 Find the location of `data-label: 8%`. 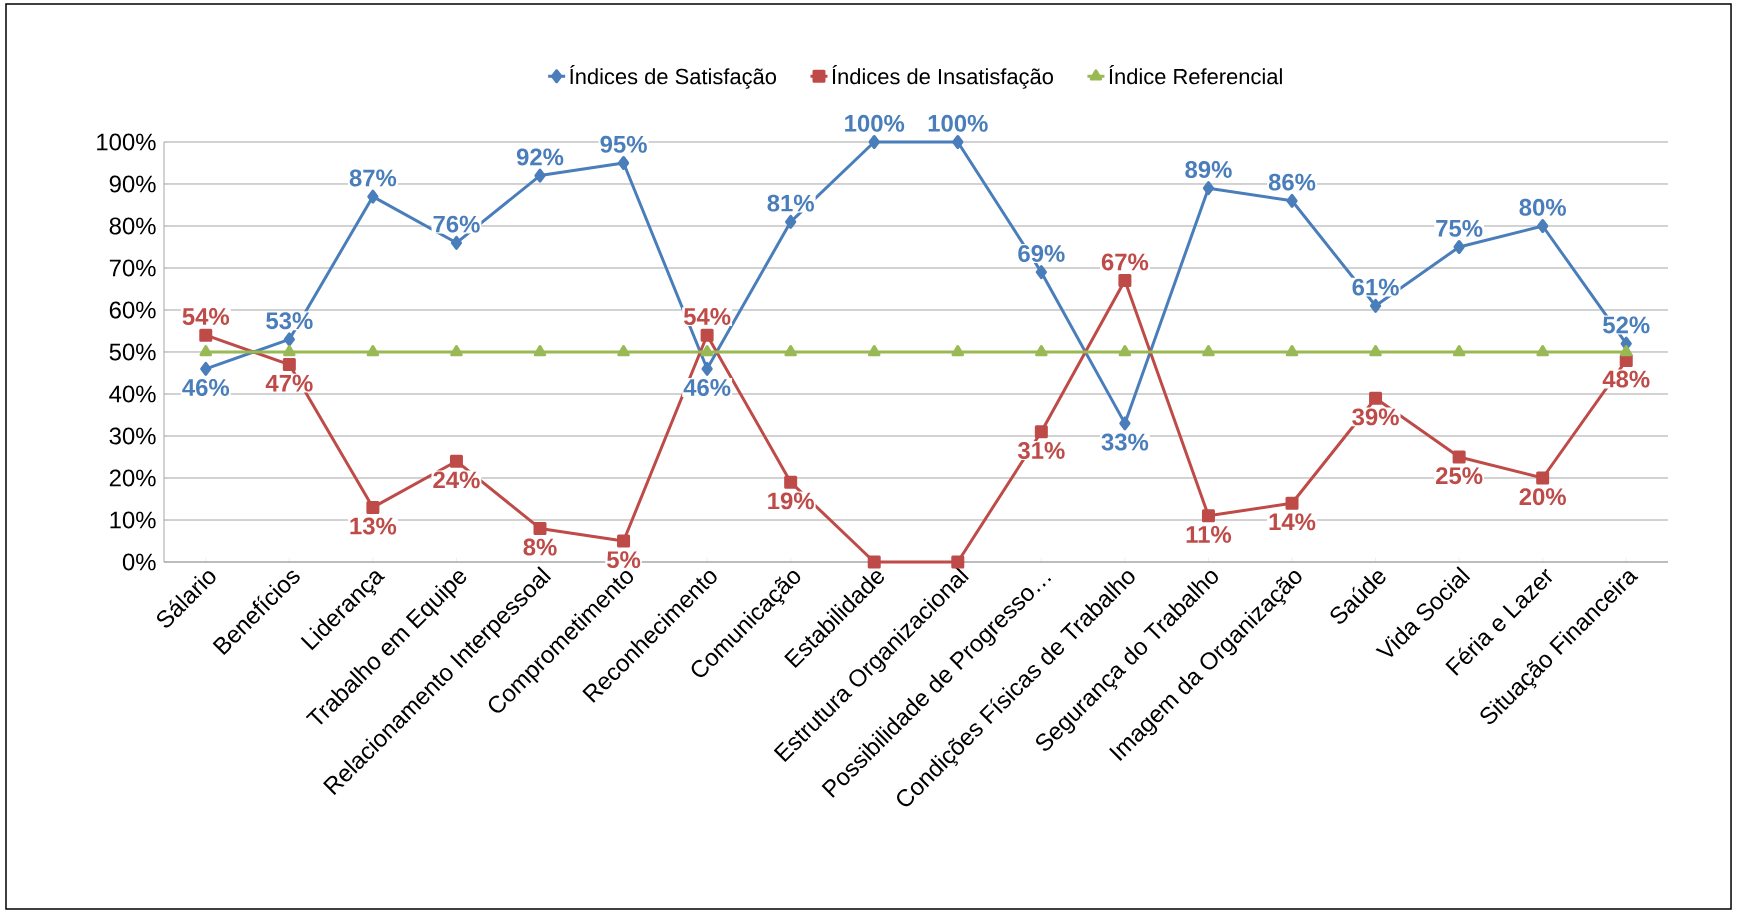

data-label: 8% is located at coordinates (540, 547).